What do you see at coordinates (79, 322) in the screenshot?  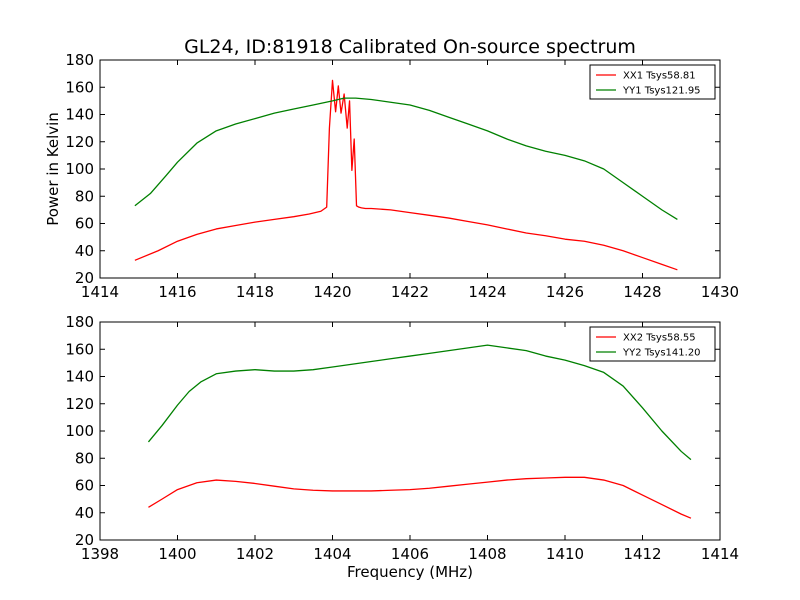 I see `bottom-y-tick-label: 180` at bounding box center [79, 322].